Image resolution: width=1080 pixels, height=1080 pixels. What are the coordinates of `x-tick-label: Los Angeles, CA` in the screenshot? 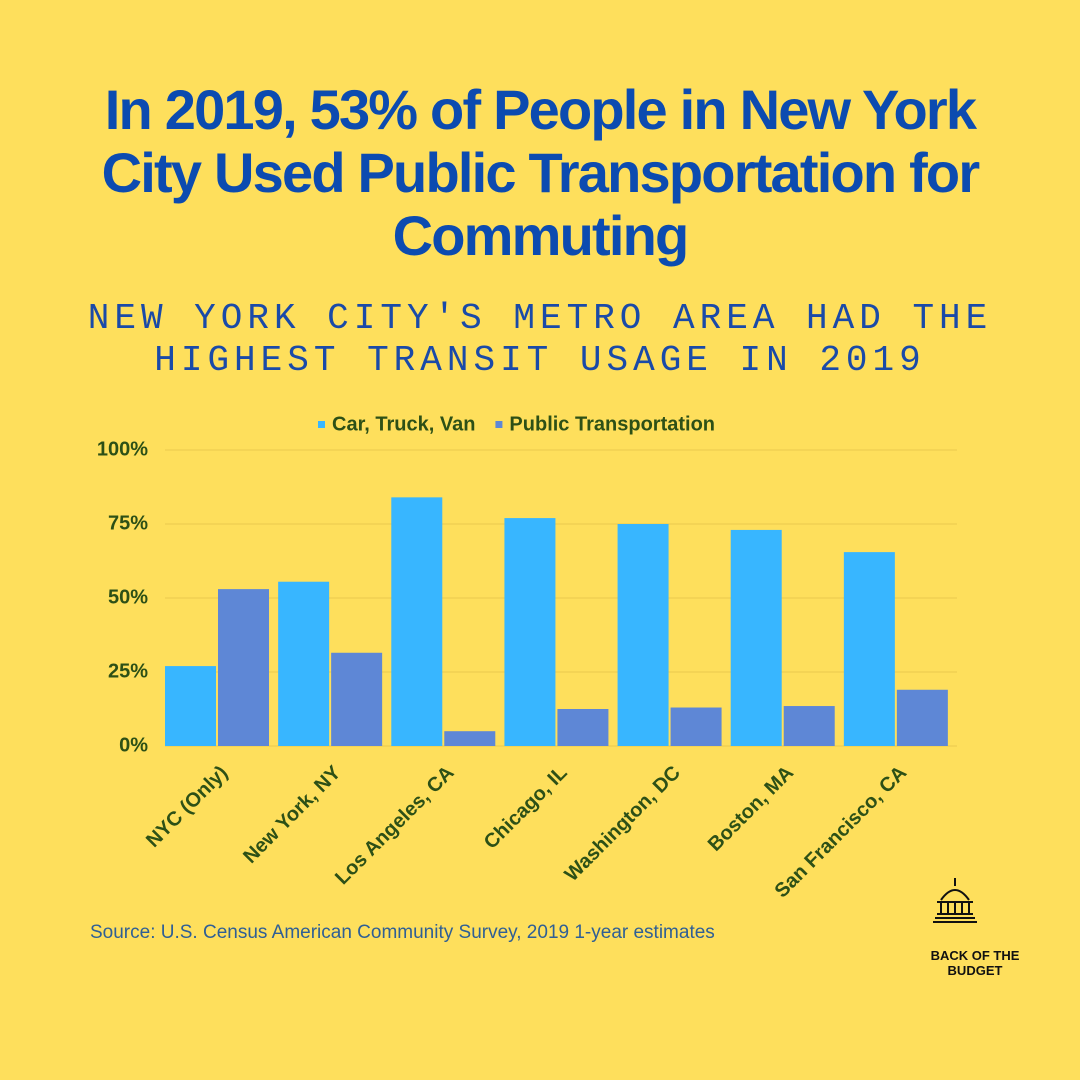 It's located at (394, 825).